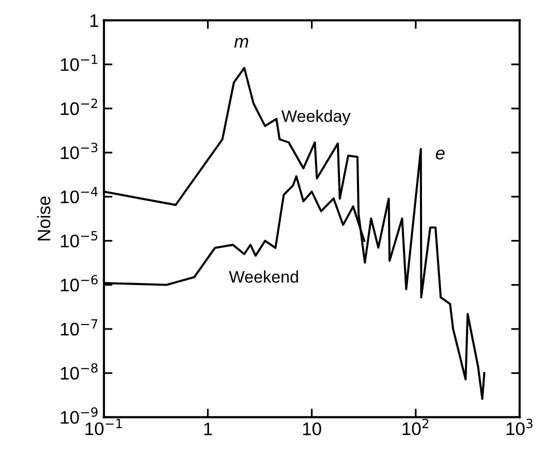 The height and width of the screenshot is (451, 547). Describe the element at coordinates (263, 276) in the screenshot. I see `series-label: Weekend` at that location.